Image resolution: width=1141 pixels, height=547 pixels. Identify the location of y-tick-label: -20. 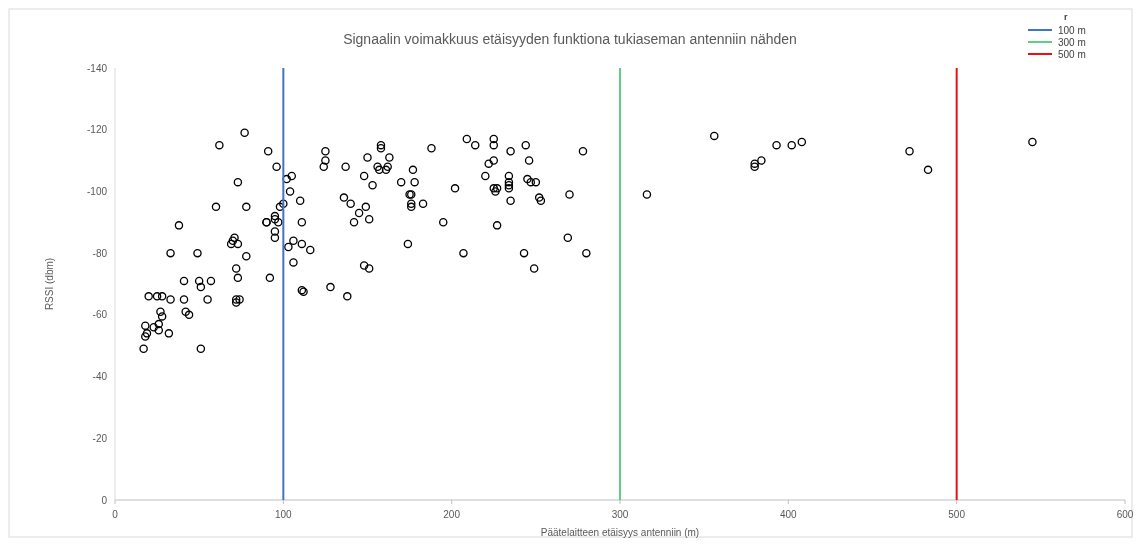
(100, 438).